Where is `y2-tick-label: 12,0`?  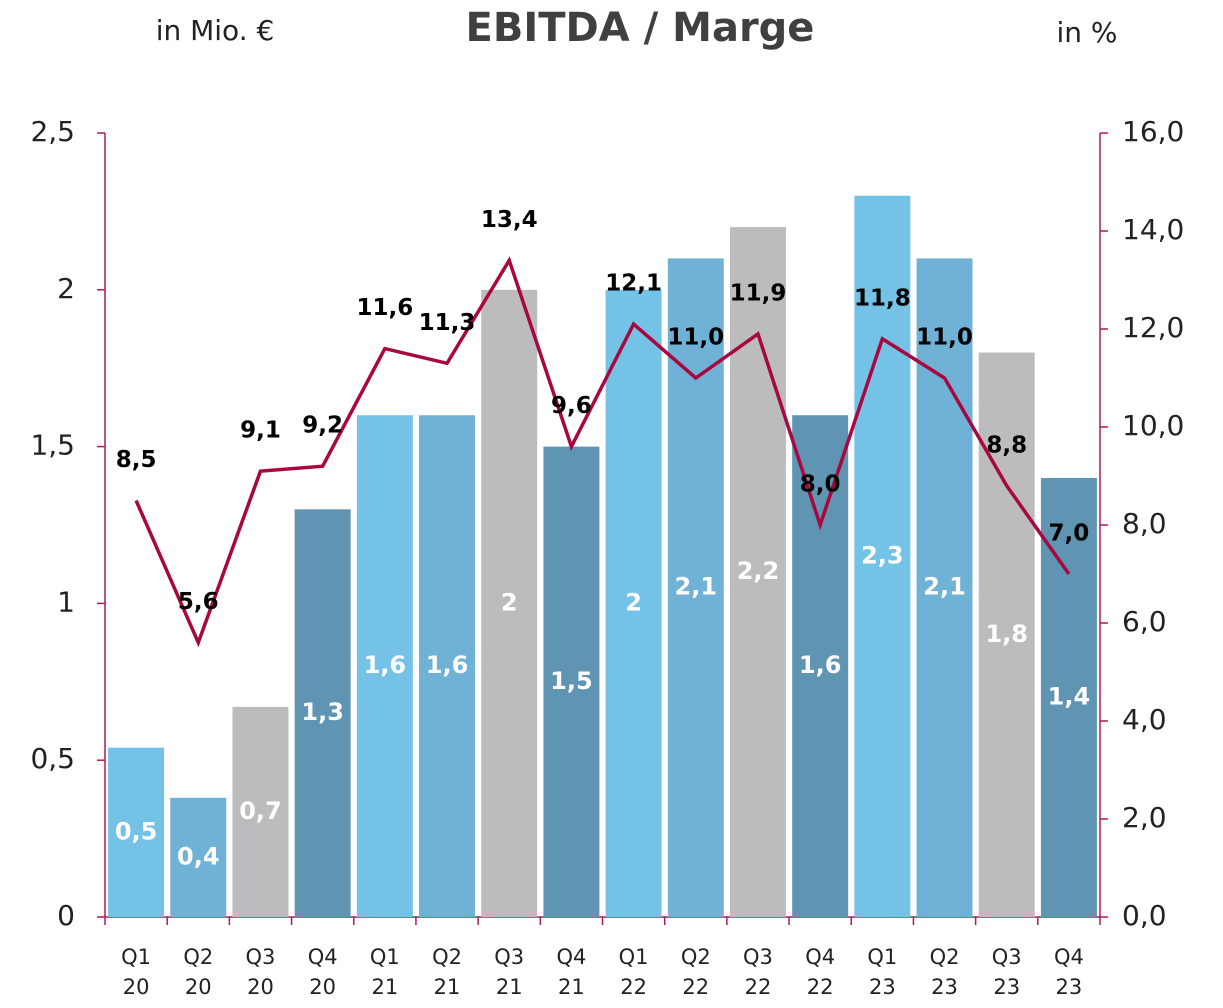
y2-tick-label: 12,0 is located at coordinates (1153, 327).